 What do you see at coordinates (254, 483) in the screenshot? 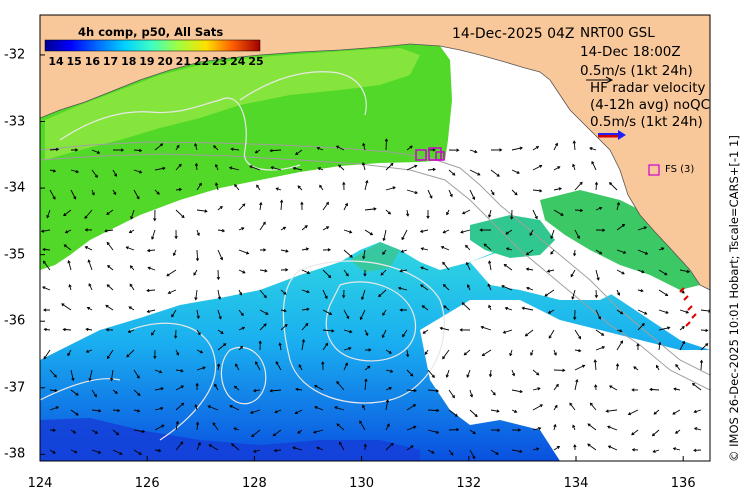
I see `x-tick-label: 128` at bounding box center [254, 483].